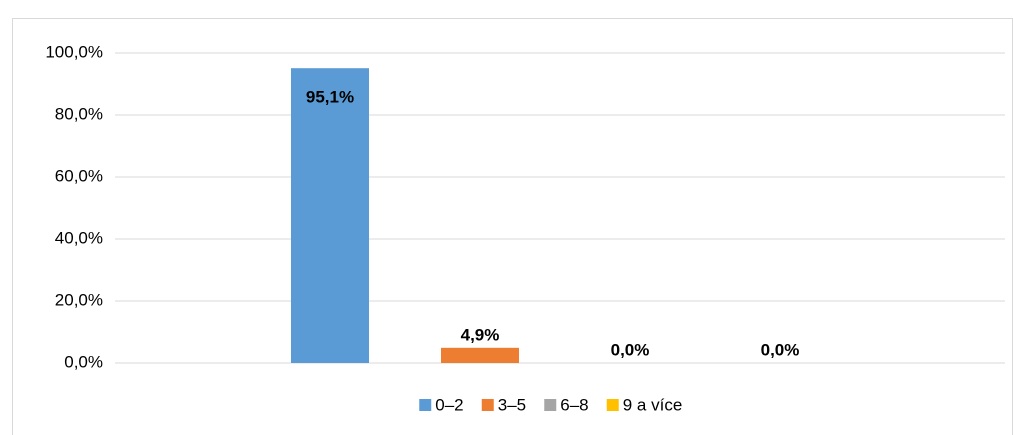  I want to click on legend-label: 0–2, so click(449, 404).